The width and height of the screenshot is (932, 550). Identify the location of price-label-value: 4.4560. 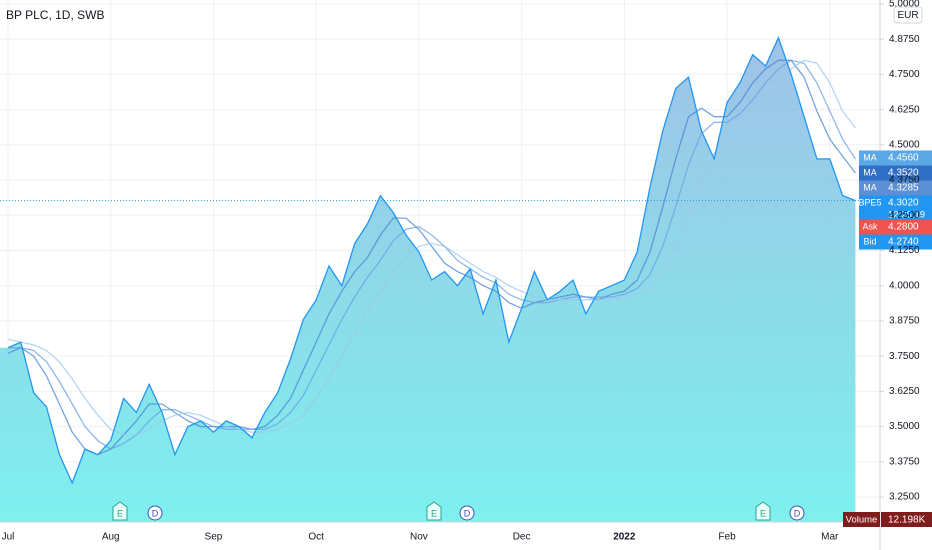
(903, 158).